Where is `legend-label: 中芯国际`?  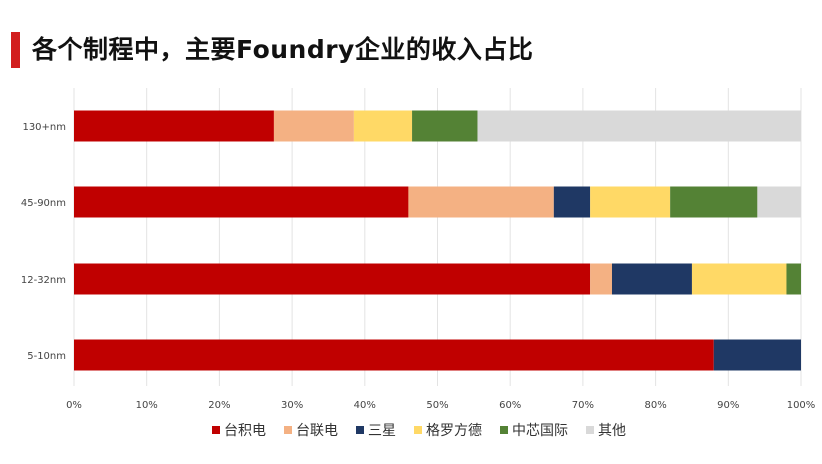 legend-label: 中芯国际 is located at coordinates (540, 431).